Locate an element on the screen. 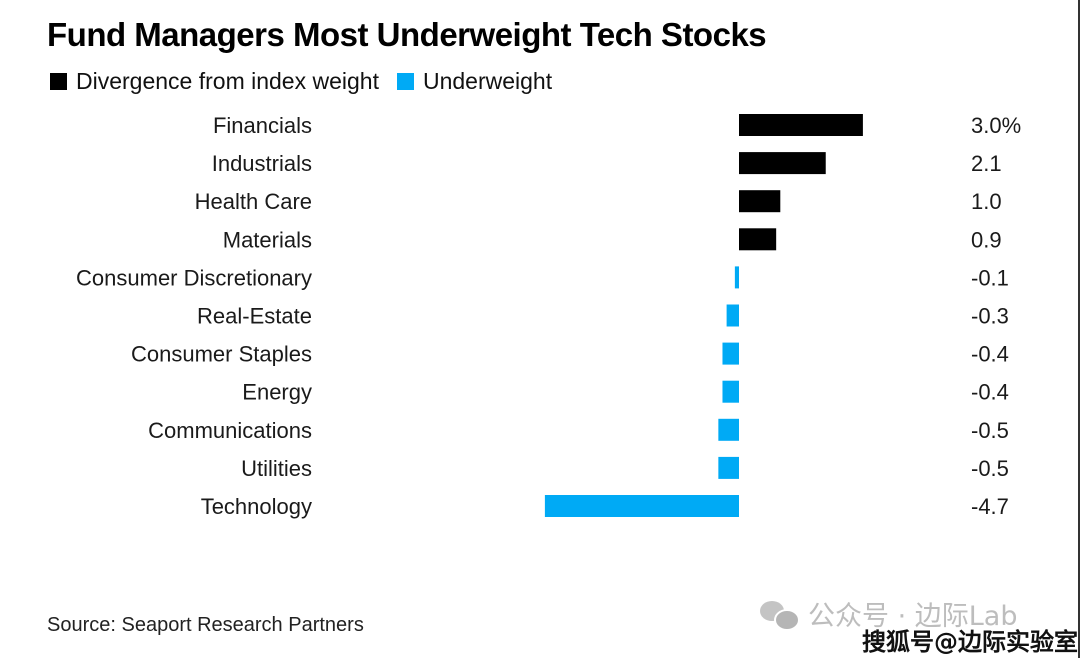 The image size is (1080, 658). category-label: Consumer Staples is located at coordinates (221, 354).